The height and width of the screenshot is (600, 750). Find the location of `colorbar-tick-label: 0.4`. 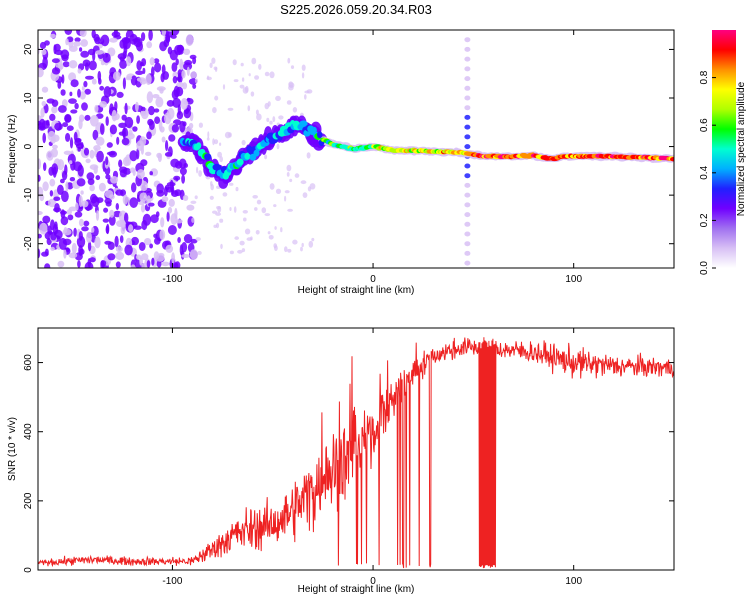

colorbar-tick-label: 0.4 is located at coordinates (704, 172).